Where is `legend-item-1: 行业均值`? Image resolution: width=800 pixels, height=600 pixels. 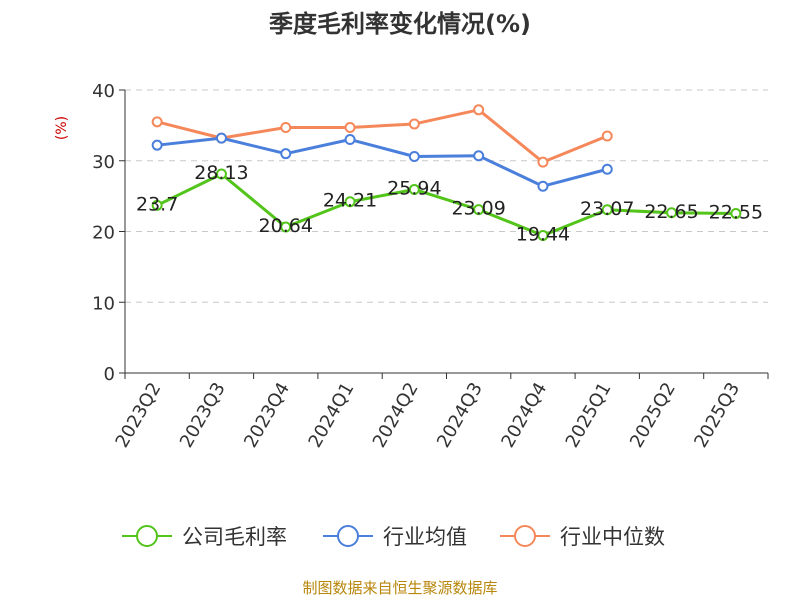
legend-item-1: 行业均值 is located at coordinates (395, 537).